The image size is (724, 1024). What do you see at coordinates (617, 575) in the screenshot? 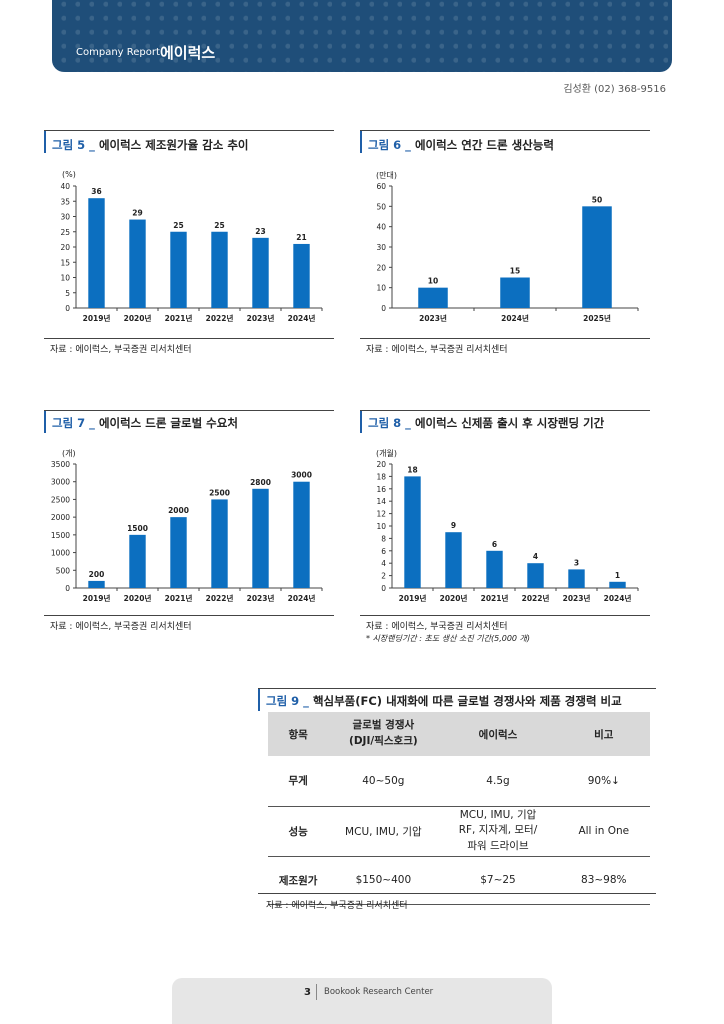
I see `data-label: 1` at bounding box center [617, 575].